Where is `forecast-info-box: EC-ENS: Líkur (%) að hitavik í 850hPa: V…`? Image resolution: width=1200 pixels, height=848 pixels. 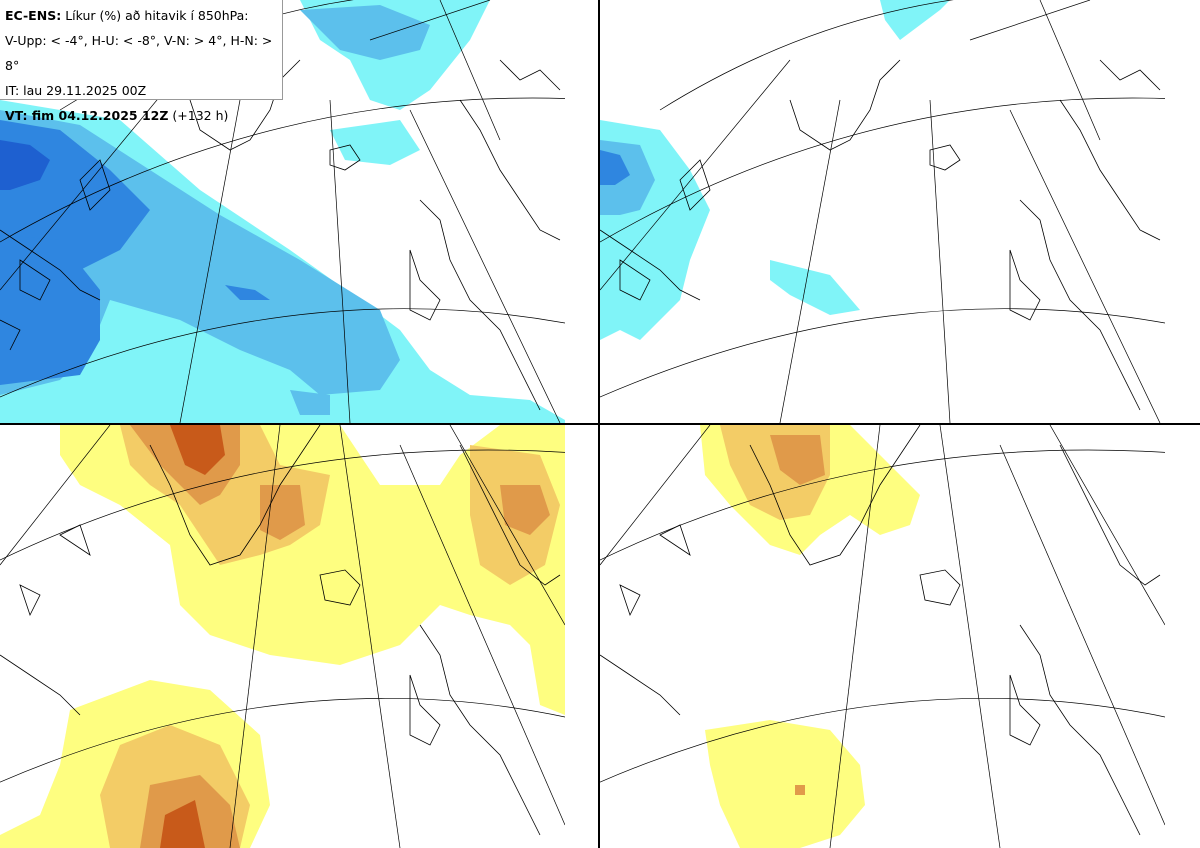
forecast-info-box: EC-ENS: Líkur (%) að hitavik í 850hPa: V… is located at coordinates (141, 61).